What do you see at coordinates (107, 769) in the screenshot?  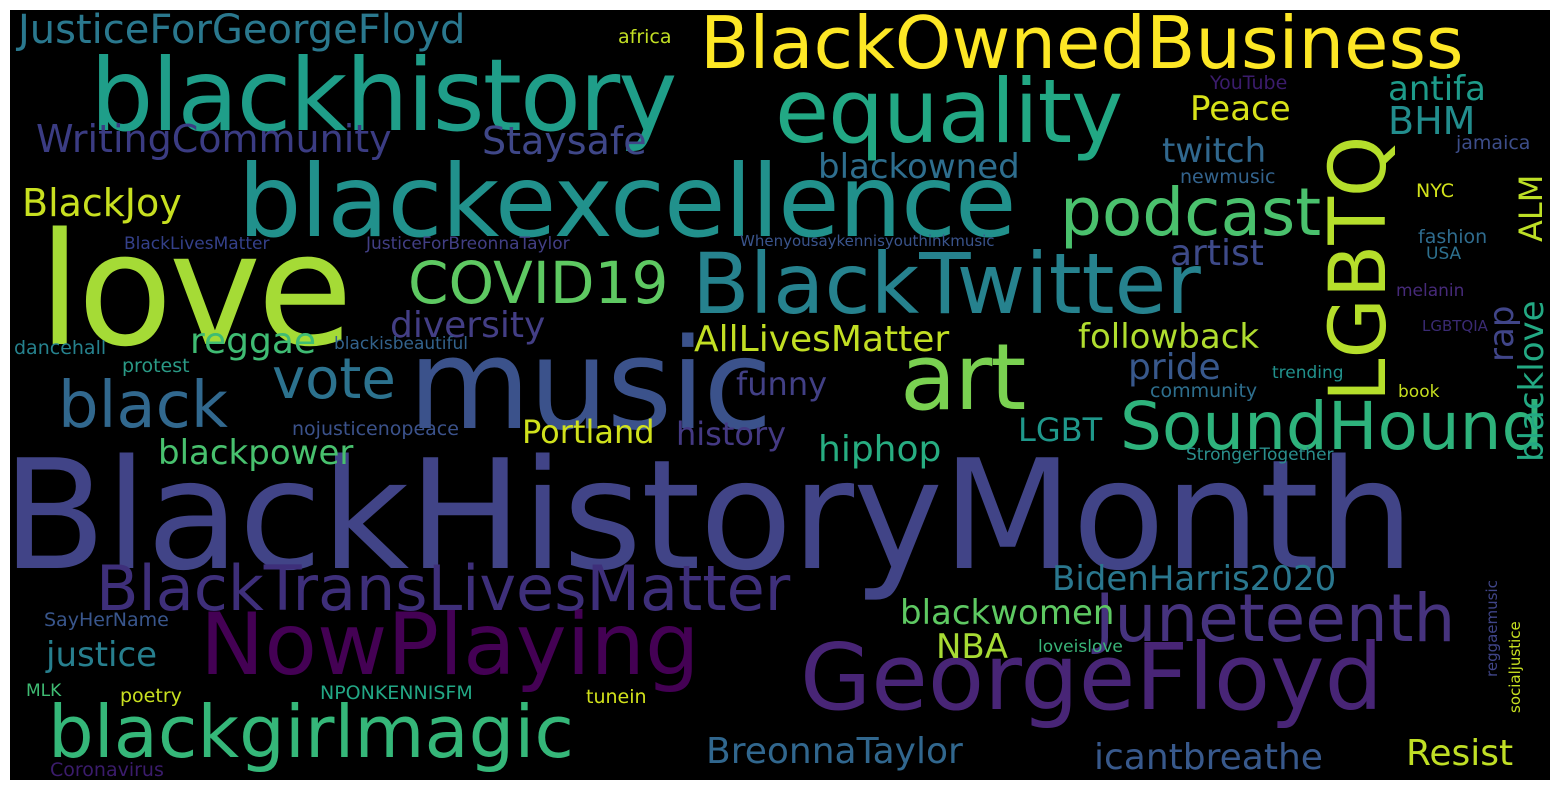 I see `word-coronavirus: Coronavirus` at bounding box center [107, 769].